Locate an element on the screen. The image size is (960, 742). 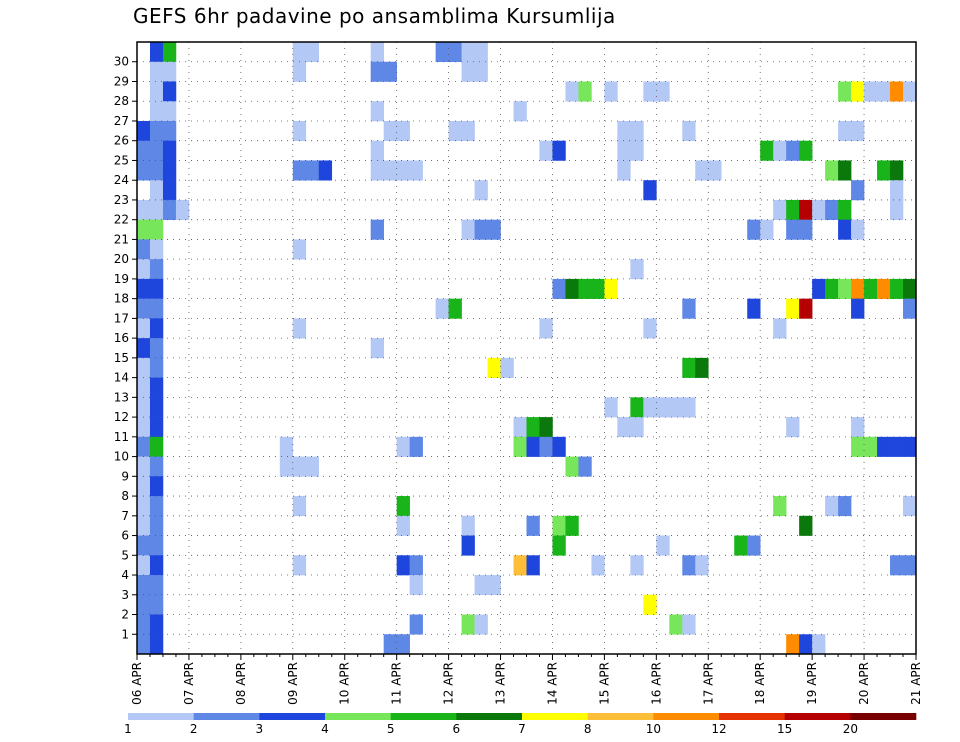
y-tick-label: 6 is located at coordinates (125, 536).